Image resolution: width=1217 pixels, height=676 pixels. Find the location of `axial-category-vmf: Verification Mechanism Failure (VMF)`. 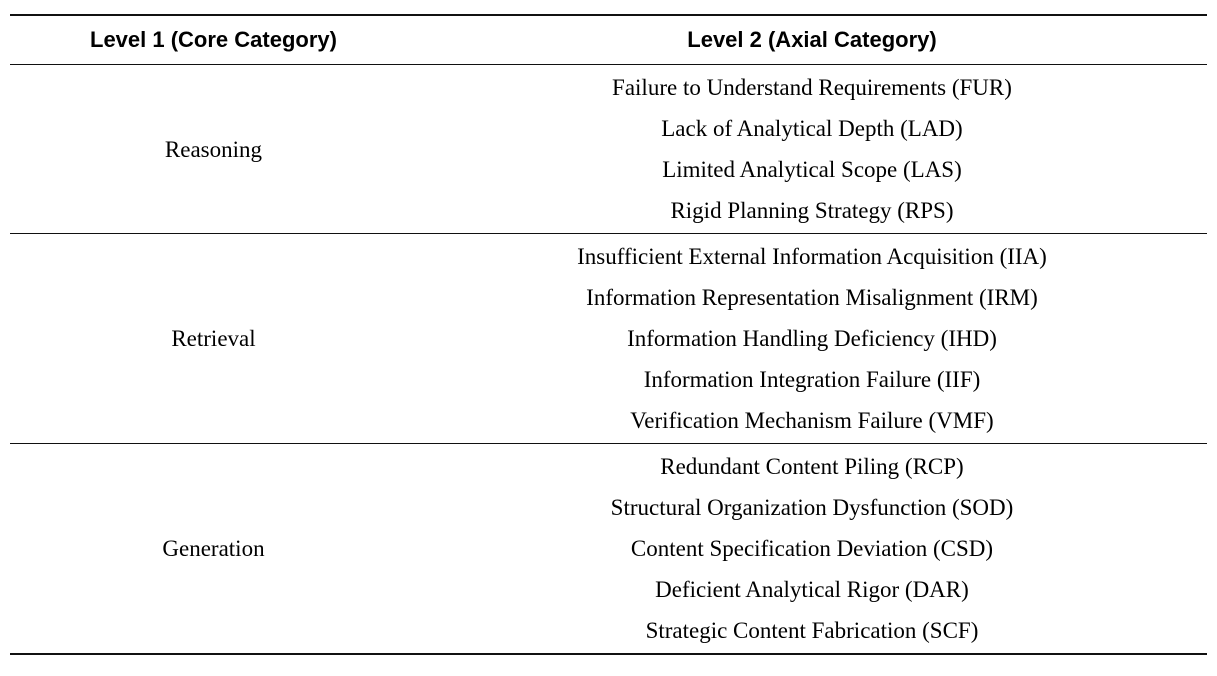

axial-category-vmf: Verification Mechanism Failure (VMF) is located at coordinates (812, 420).